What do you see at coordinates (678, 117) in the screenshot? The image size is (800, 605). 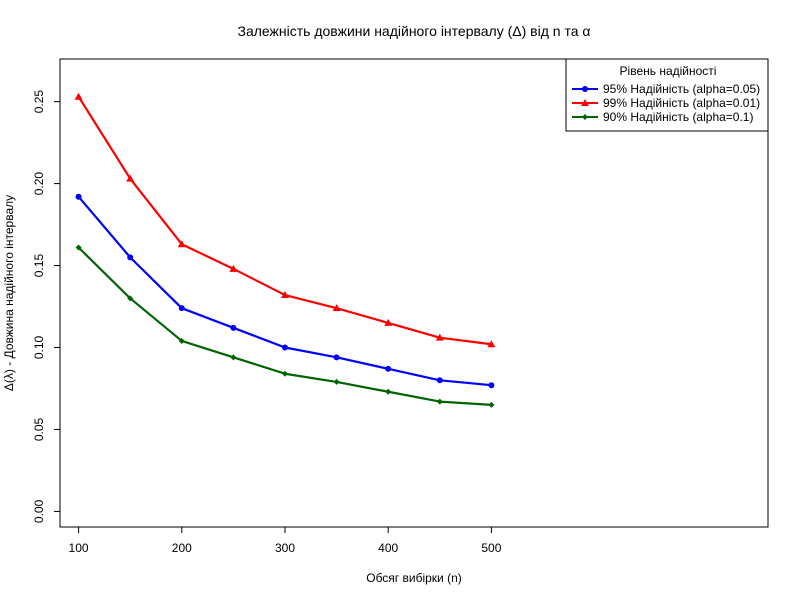 I see `legend-label: 90% Надійність (alpha=0.1)` at bounding box center [678, 117].